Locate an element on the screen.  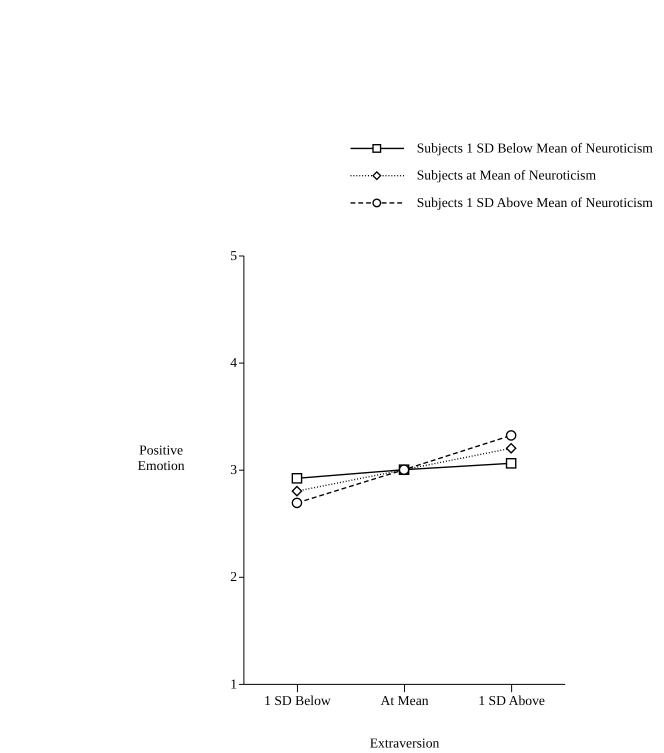
legend-label: Subjects 1 SD Above Mean of Neuroticism is located at coordinates (535, 202).